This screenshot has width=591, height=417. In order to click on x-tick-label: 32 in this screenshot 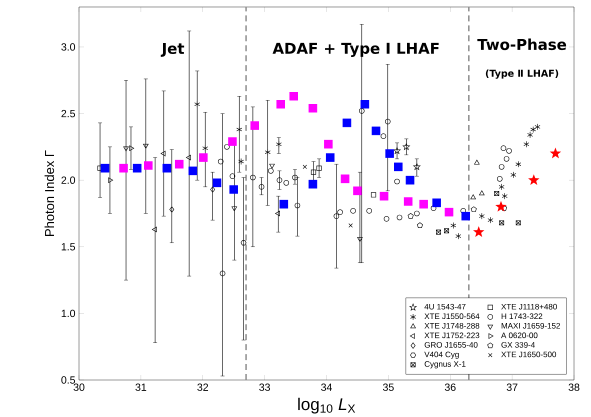, I will do `click(202, 387)`.